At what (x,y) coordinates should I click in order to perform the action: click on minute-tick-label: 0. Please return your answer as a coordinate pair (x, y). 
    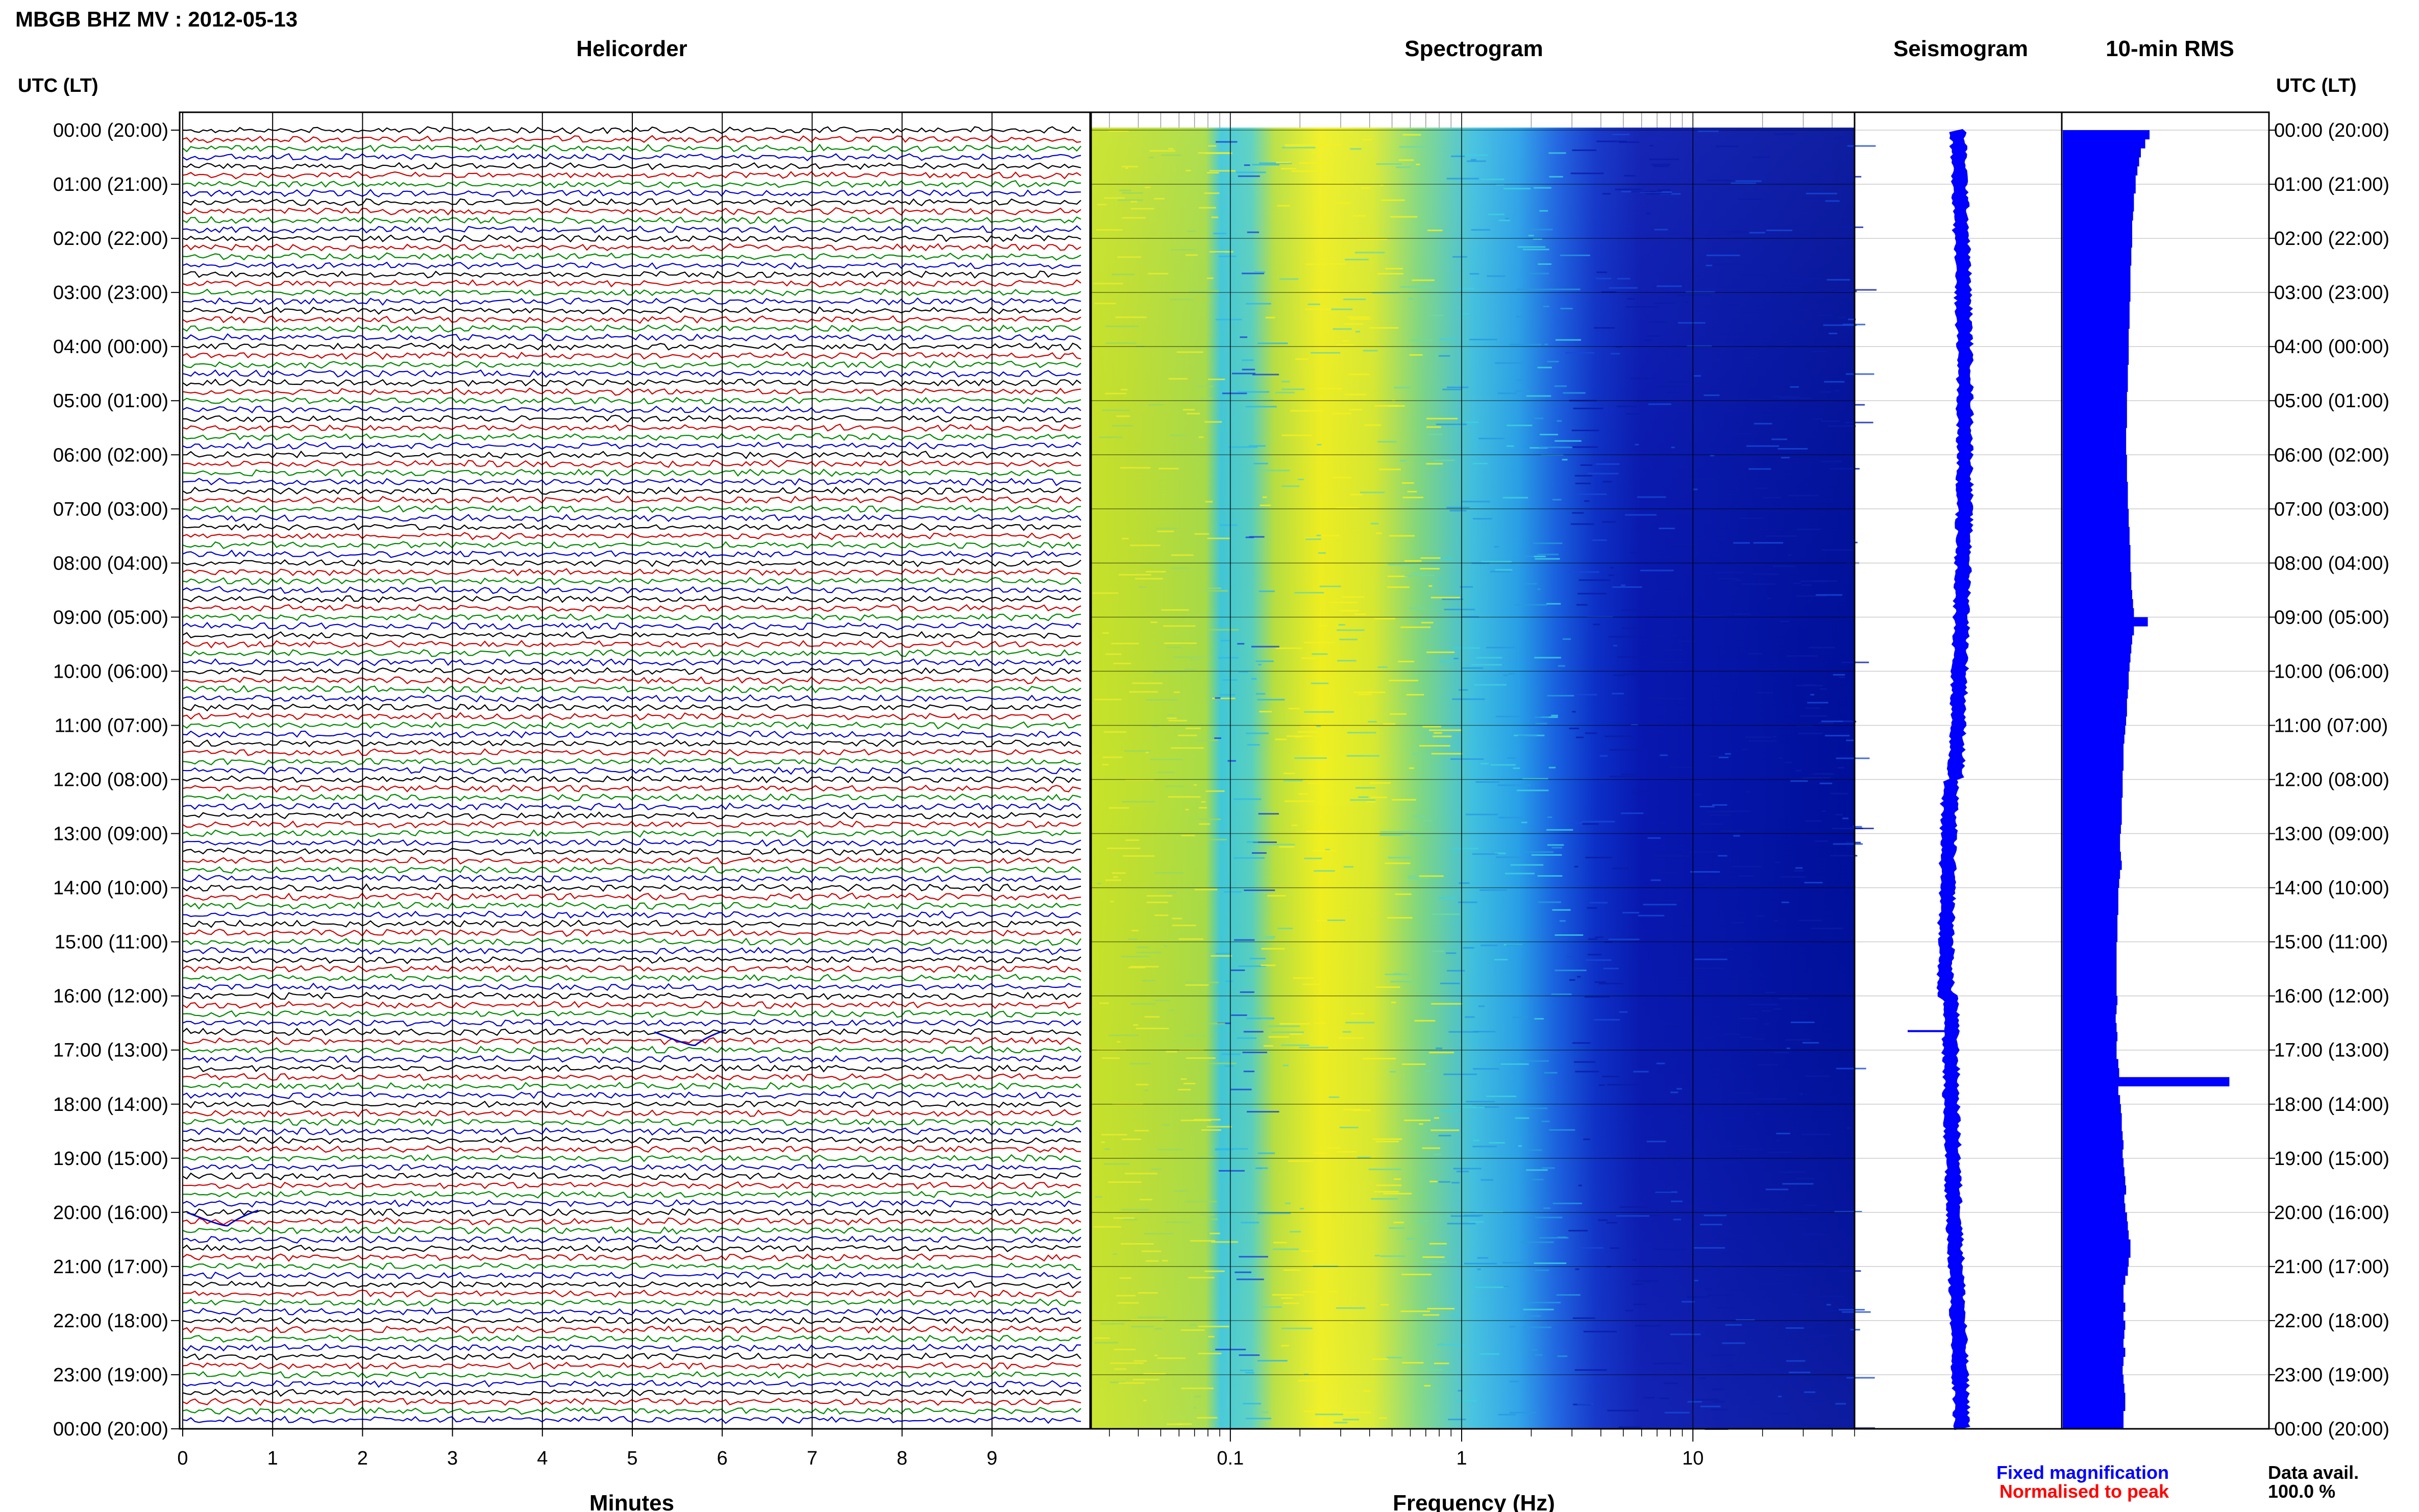
    Looking at the image, I should click on (182, 1458).